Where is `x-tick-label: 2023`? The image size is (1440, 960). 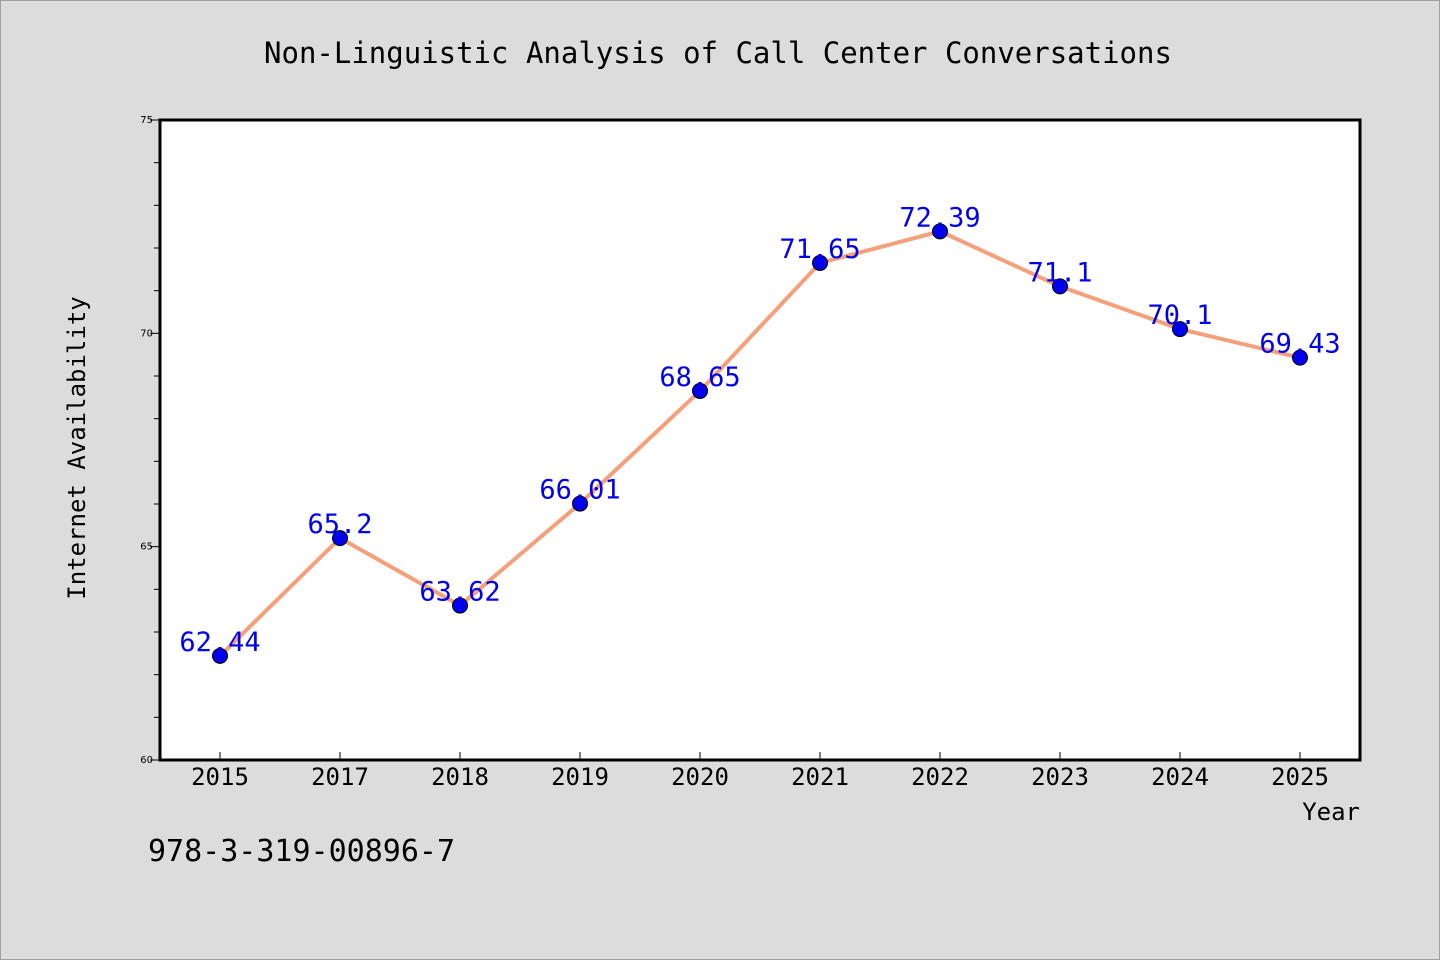 x-tick-label: 2023 is located at coordinates (1060, 777).